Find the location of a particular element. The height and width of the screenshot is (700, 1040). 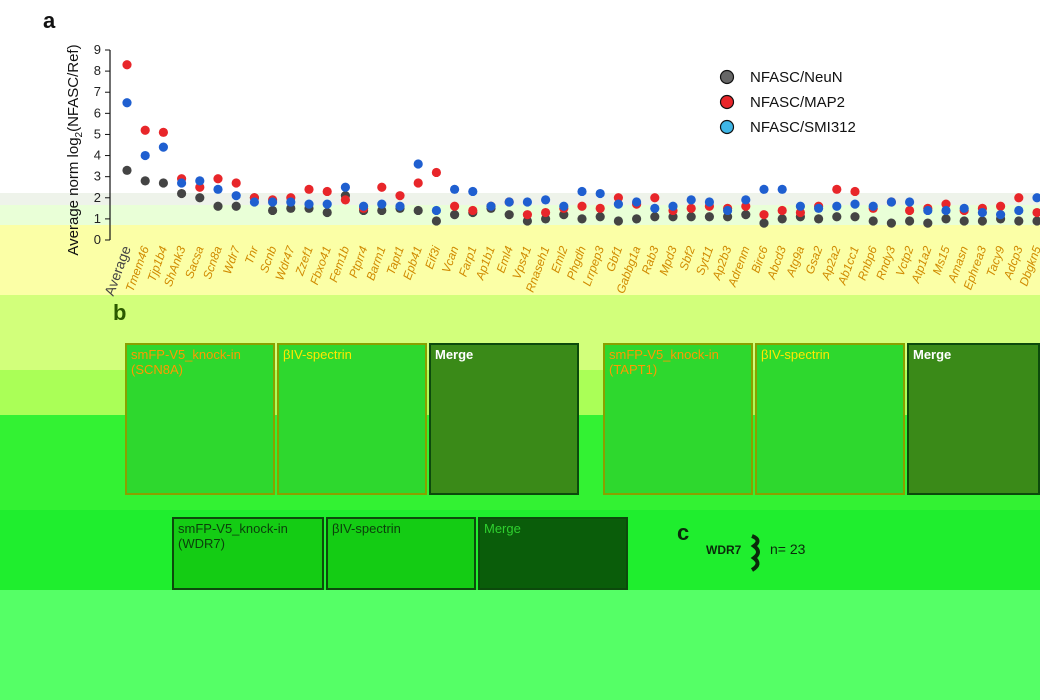

legend-label: NFASC/NeuN is located at coordinates (796, 77).